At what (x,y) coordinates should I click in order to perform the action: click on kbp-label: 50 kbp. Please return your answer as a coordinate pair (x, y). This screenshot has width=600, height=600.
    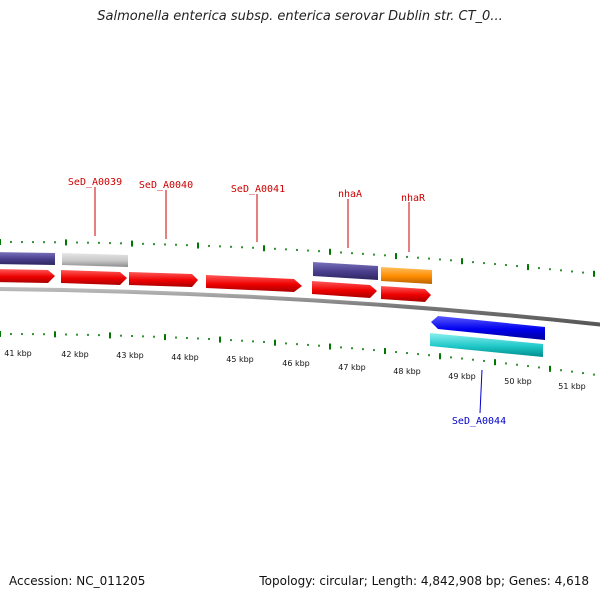
    Looking at the image, I should click on (518, 381).